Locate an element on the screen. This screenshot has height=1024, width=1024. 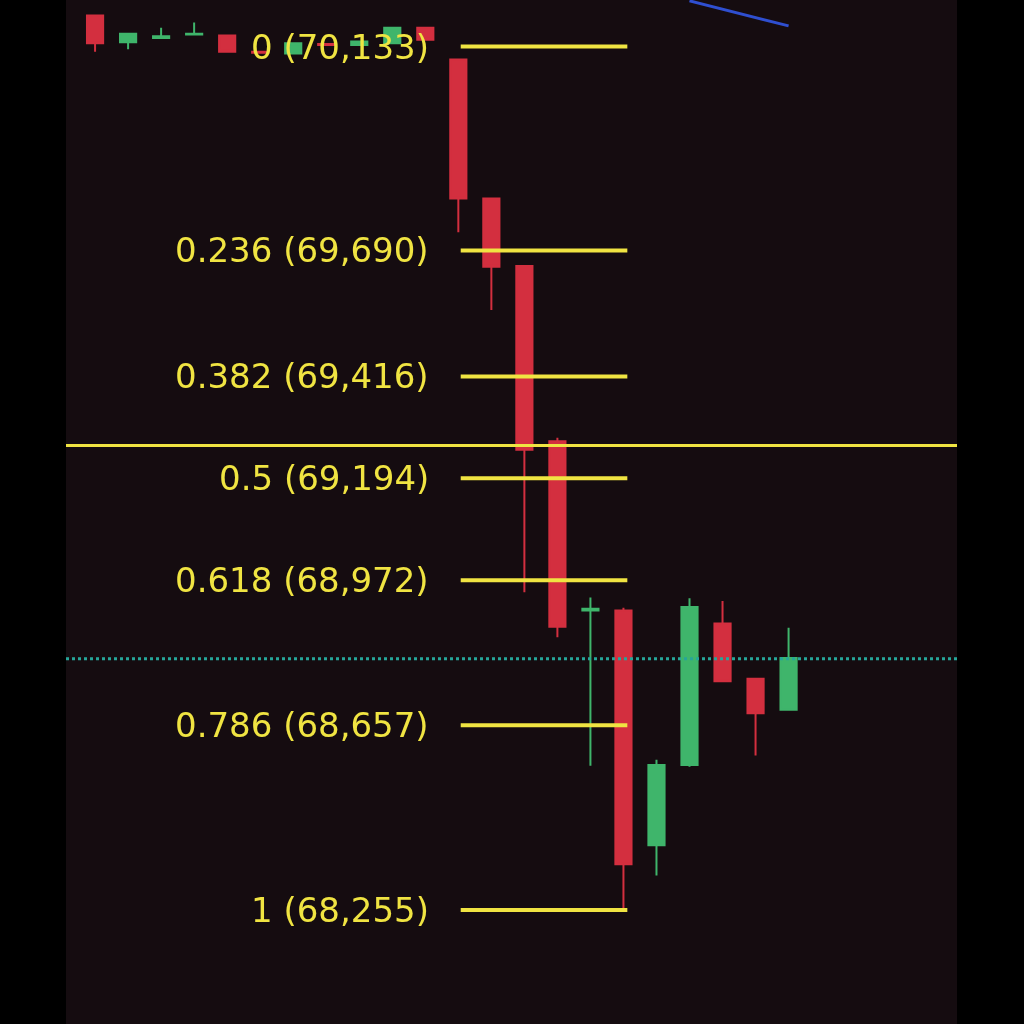
ref-line-label: 1 (68,255) is located at coordinates (340, 910).